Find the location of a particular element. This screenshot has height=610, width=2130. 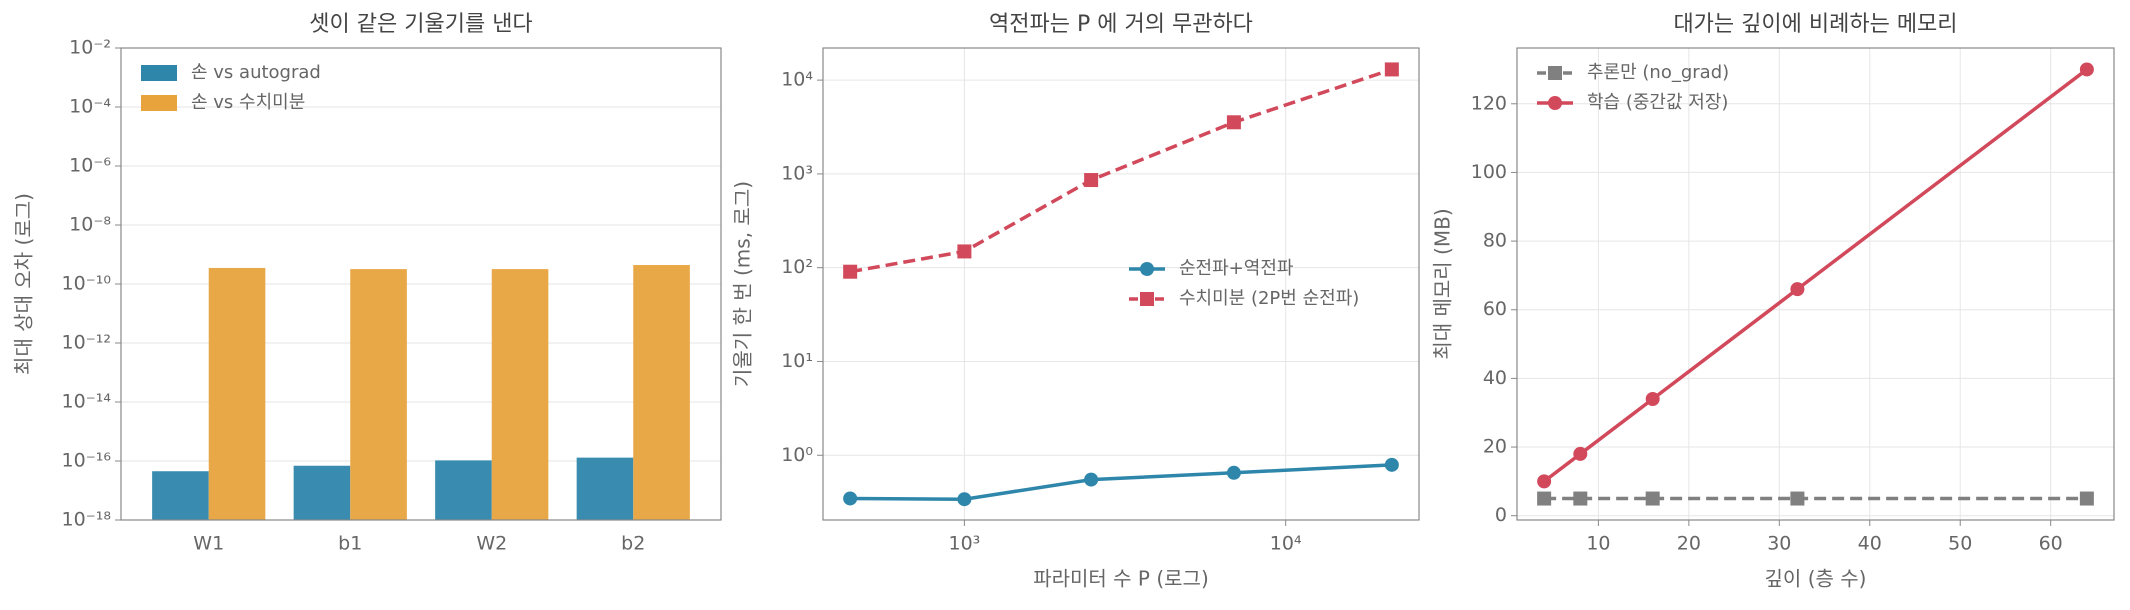

x-tick-label: 50 is located at coordinates (1960, 544).